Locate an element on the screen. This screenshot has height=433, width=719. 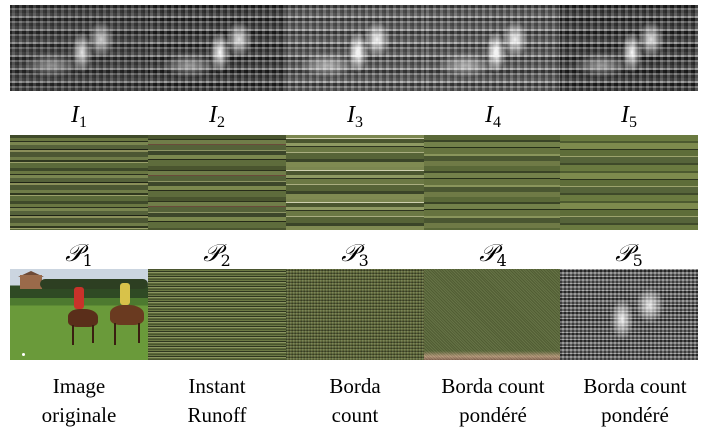
label-p3: 𝒫3 is located at coordinates (355, 254).